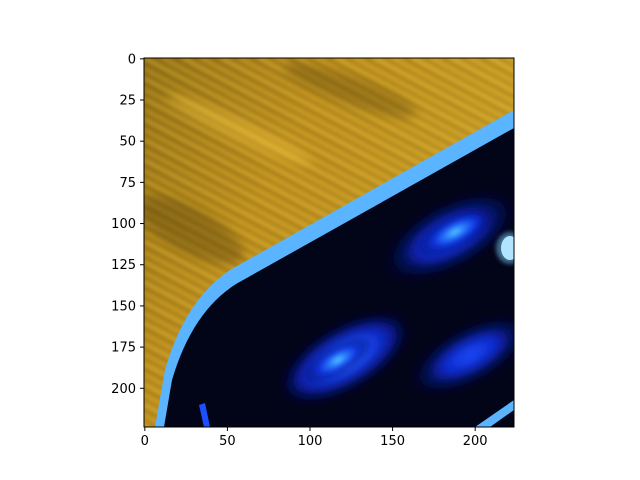 The image size is (640, 480). I want to click on x-tick-label: 0, so click(145, 441).